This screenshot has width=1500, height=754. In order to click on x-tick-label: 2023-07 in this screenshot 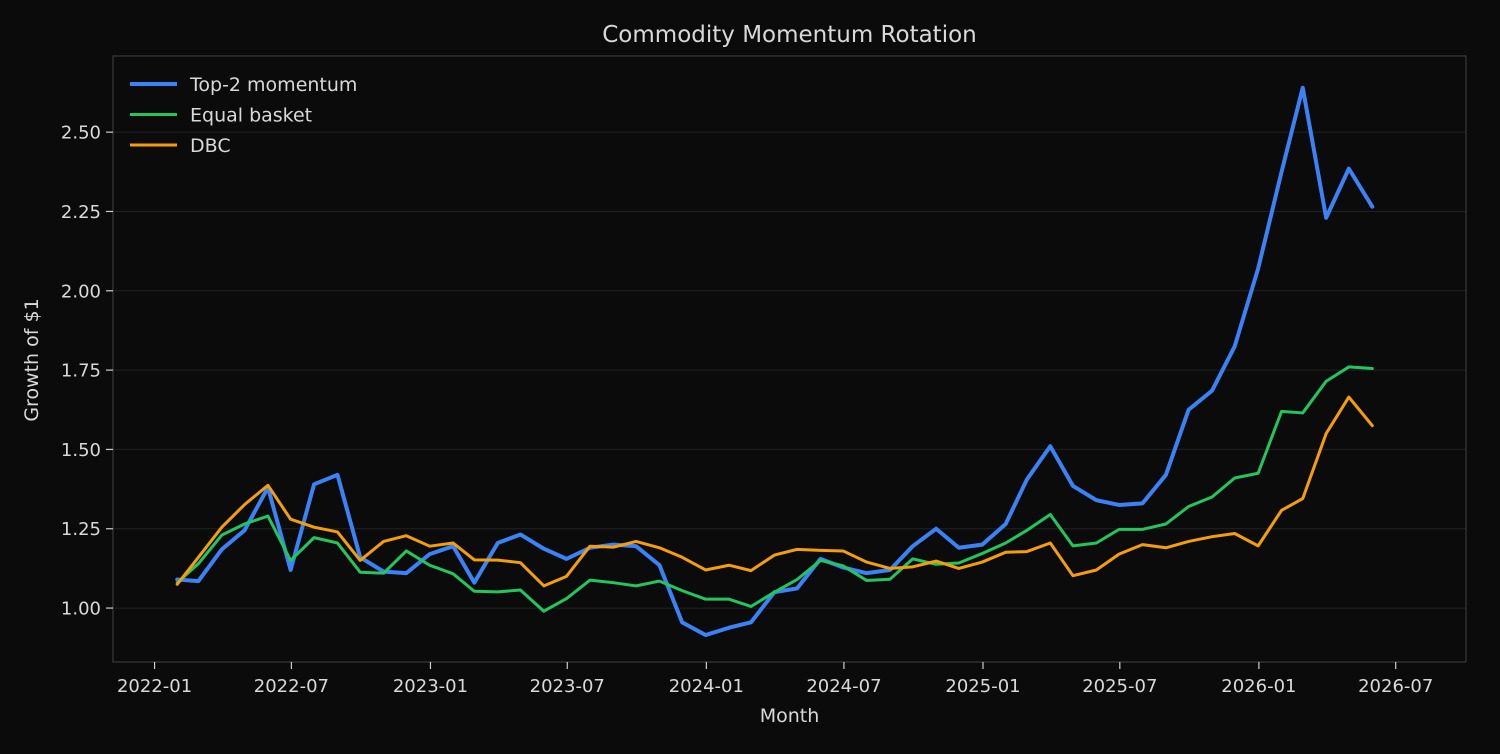, I will do `click(567, 686)`.